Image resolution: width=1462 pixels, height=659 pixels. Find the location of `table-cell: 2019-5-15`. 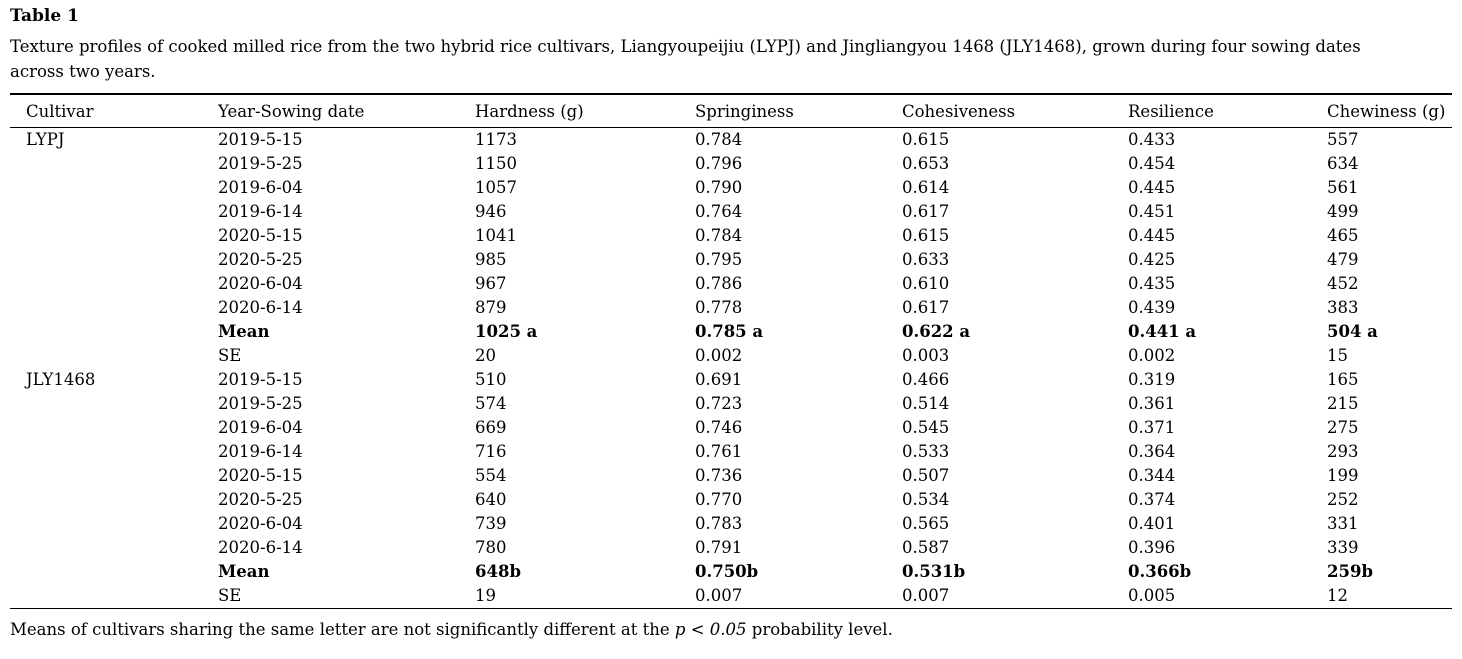

table-cell: 2019-5-15 is located at coordinates (260, 139).